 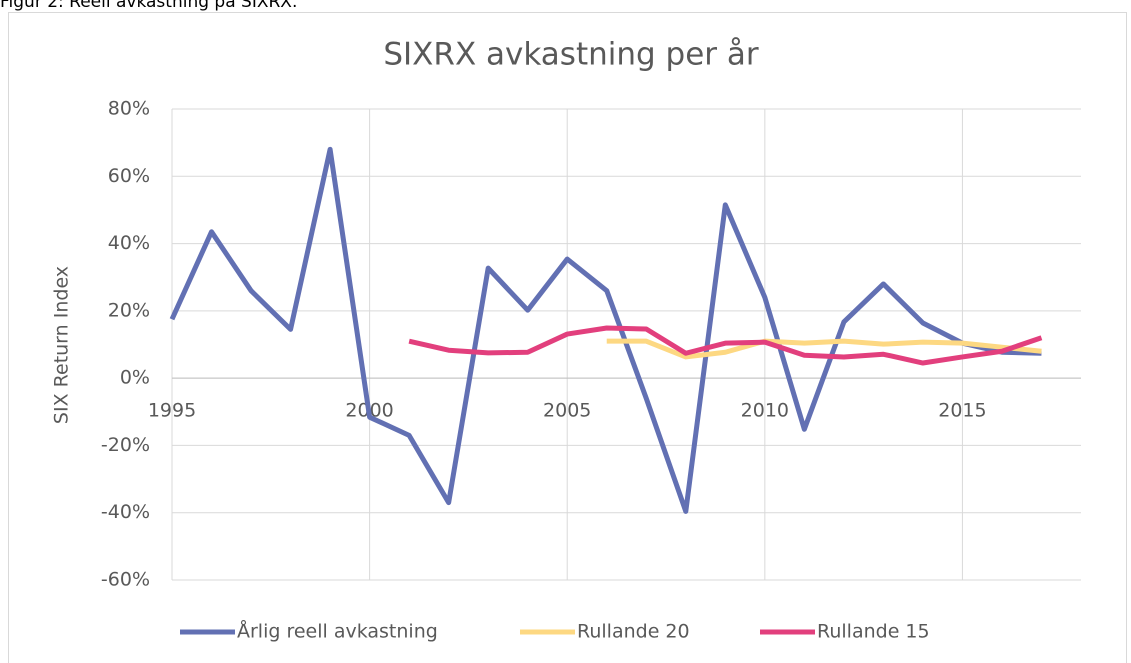 What do you see at coordinates (567, 411) in the screenshot?
I see `x-tick-label: 2005` at bounding box center [567, 411].